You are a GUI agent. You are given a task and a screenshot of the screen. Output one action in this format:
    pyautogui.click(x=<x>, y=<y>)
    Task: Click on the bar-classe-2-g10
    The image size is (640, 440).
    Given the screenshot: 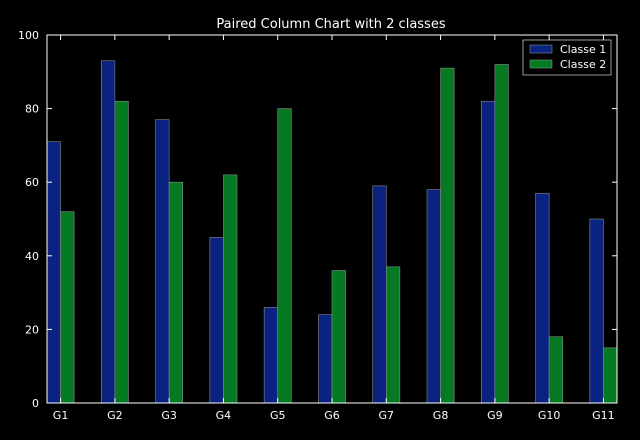 What is the action you would take?
    pyautogui.click(x=556, y=370)
    